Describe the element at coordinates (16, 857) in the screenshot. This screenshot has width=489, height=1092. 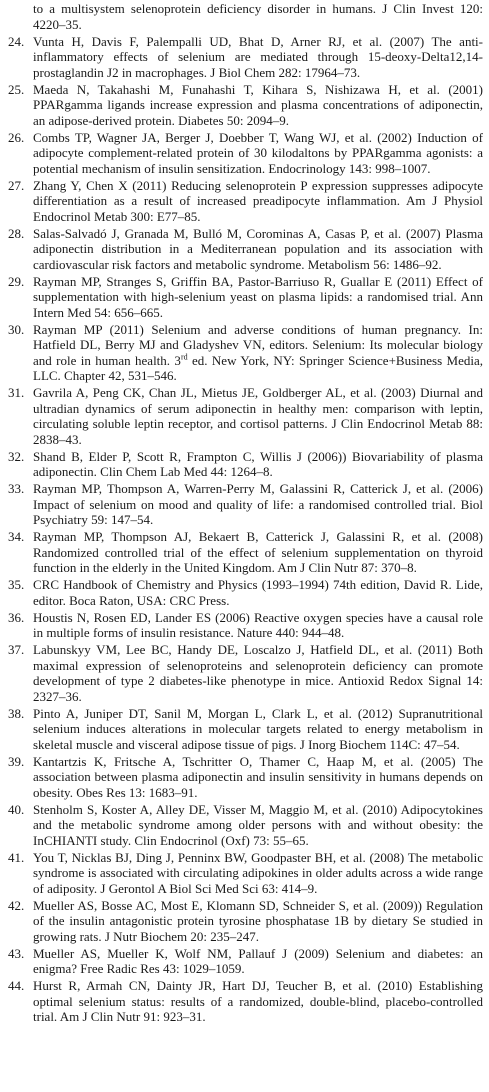
I see `reference-number: 41.` at that location.